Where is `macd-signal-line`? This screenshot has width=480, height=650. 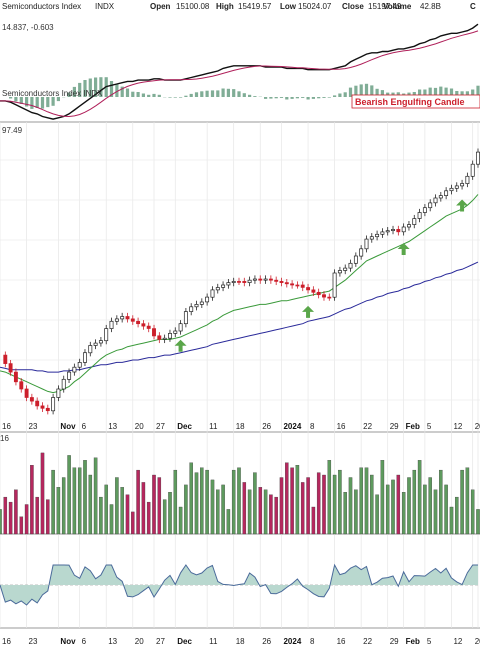 macd-signal-line is located at coordinates (239, 74).